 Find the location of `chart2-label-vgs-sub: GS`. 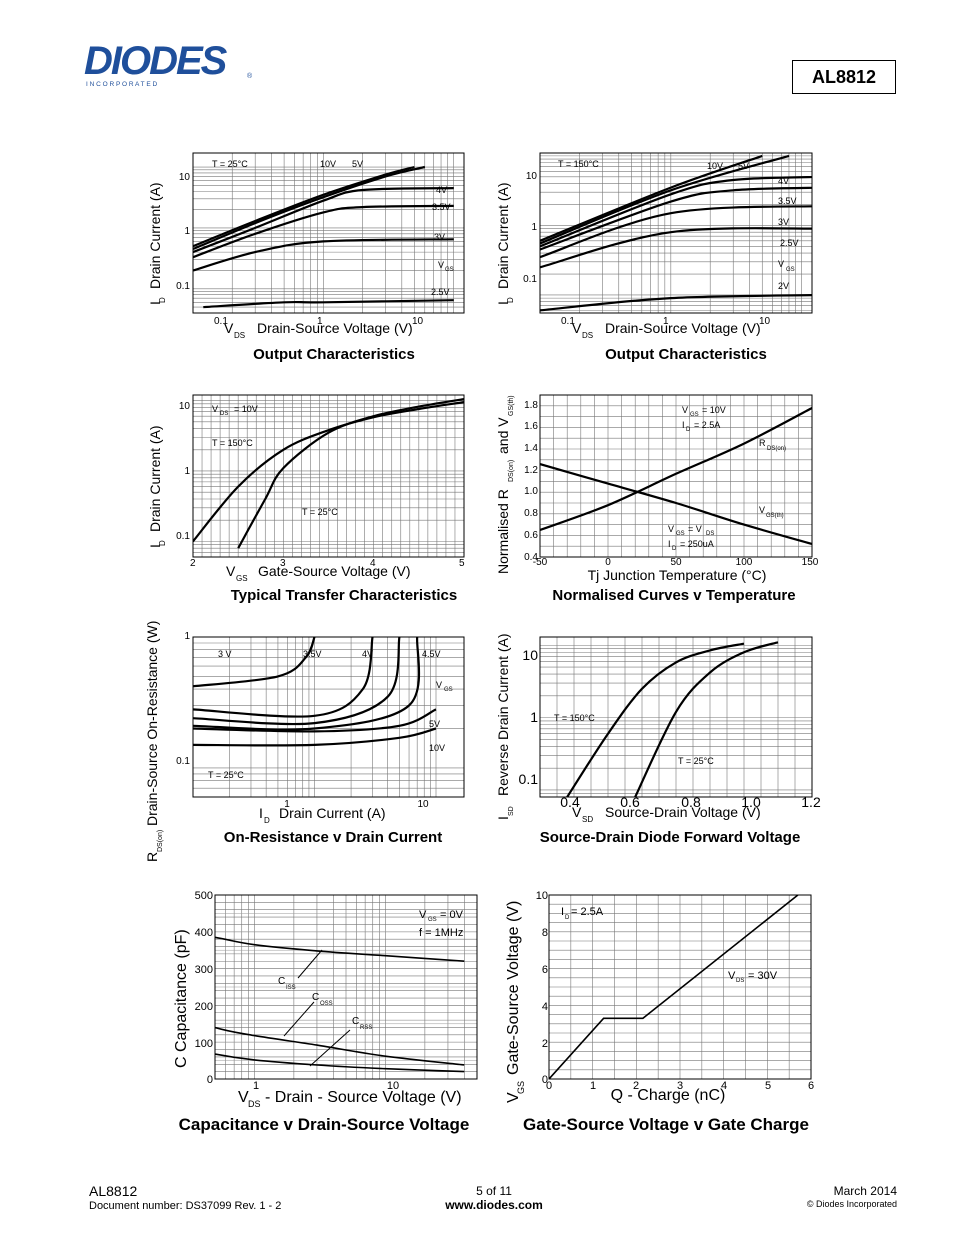

chart2-label-vgs-sub: GS is located at coordinates (790, 270).